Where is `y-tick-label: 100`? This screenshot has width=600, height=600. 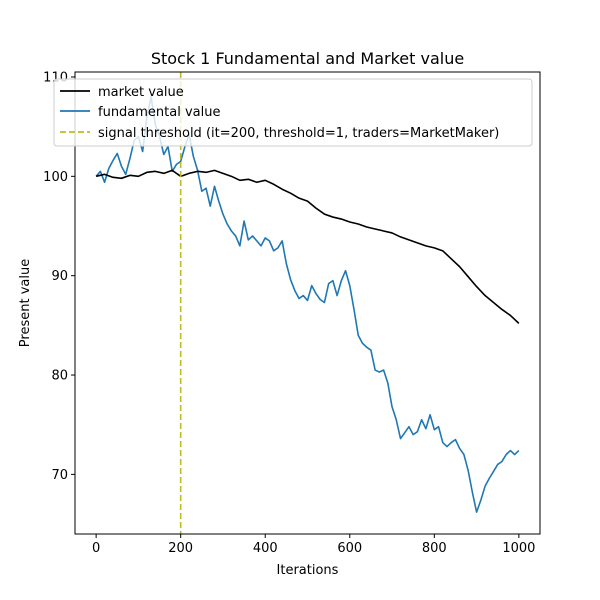
y-tick-label: 100 is located at coordinates (55, 177).